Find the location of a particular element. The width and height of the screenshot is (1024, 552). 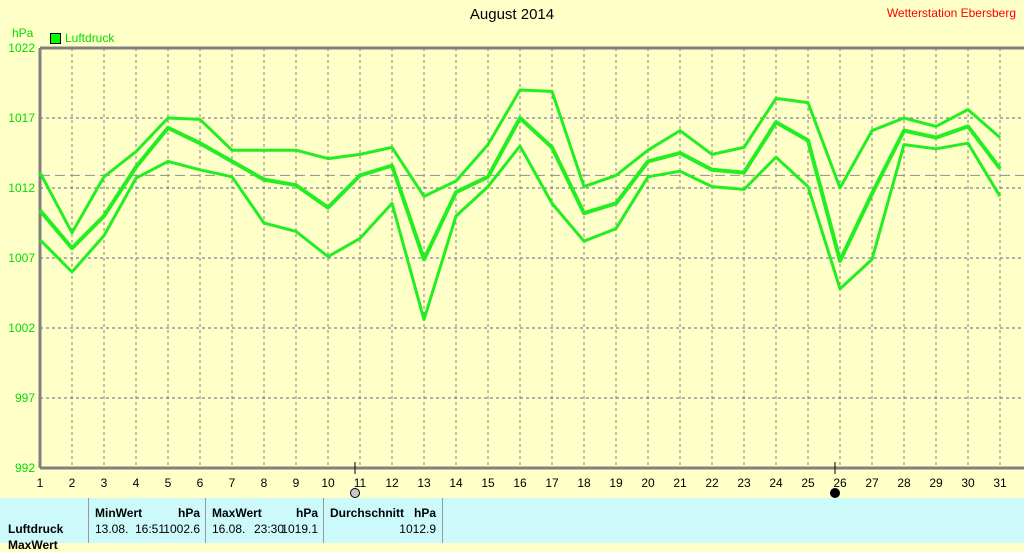

x-tick-label: 9 is located at coordinates (296, 483).